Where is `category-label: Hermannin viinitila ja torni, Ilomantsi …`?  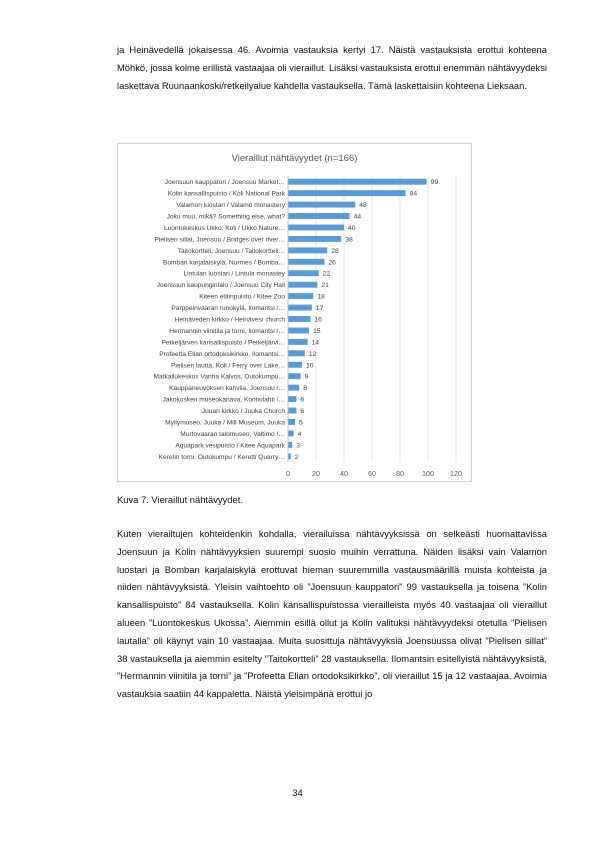 category-label: Hermannin viinitila ja torni, Ilomantsi … is located at coordinates (227, 331).